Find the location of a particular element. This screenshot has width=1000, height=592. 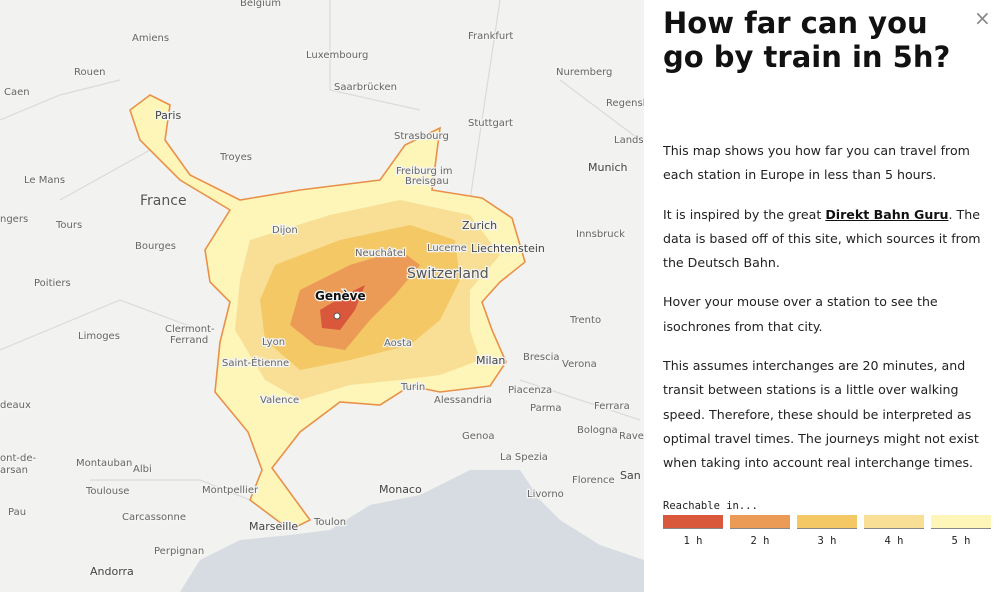

map-label: Pau is located at coordinates (17, 512).